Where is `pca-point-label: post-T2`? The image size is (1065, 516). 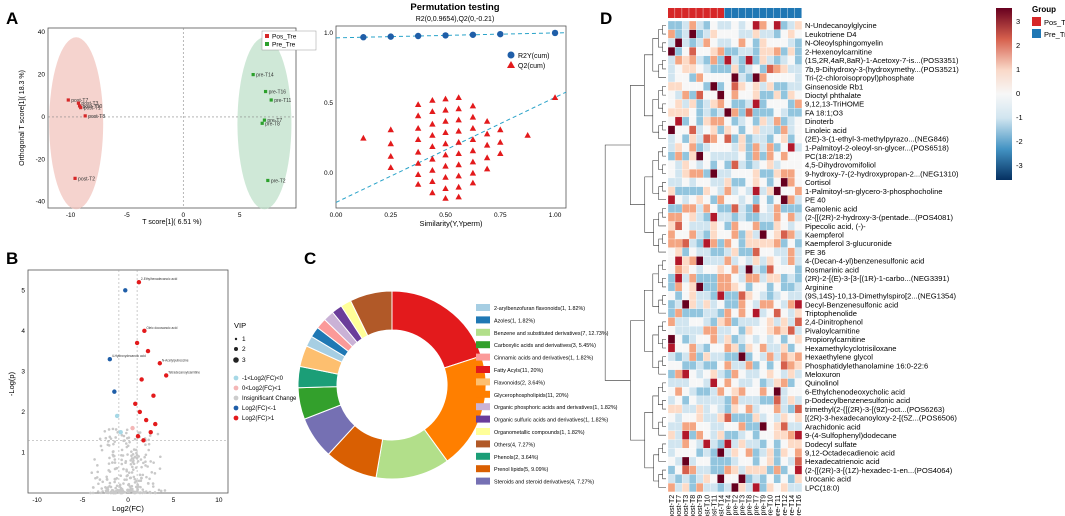
pca-point-label: post-T2 is located at coordinates (86, 179).